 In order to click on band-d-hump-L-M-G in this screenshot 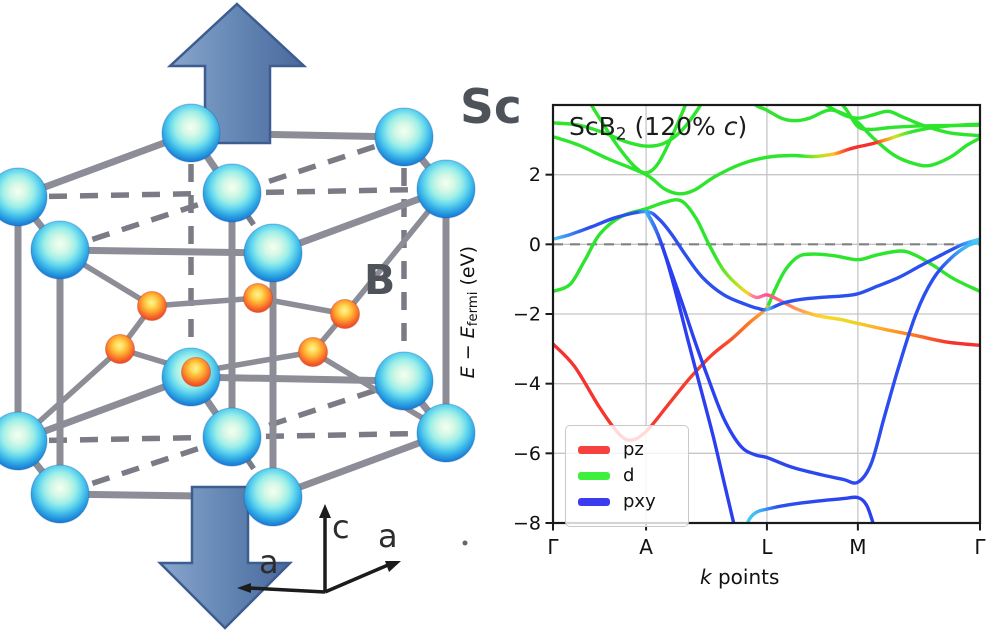, I will do `click(872, 280)`.